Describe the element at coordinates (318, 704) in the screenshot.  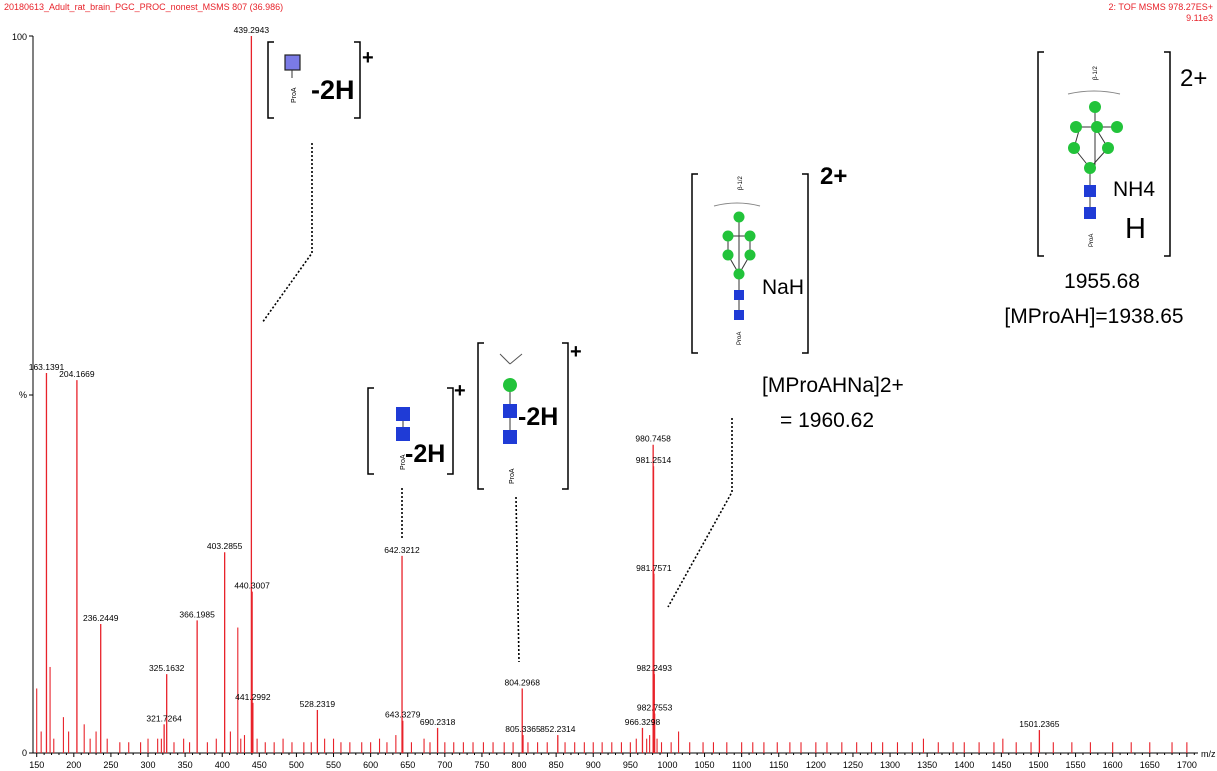
I see `peak-label: 528.2319` at that location.